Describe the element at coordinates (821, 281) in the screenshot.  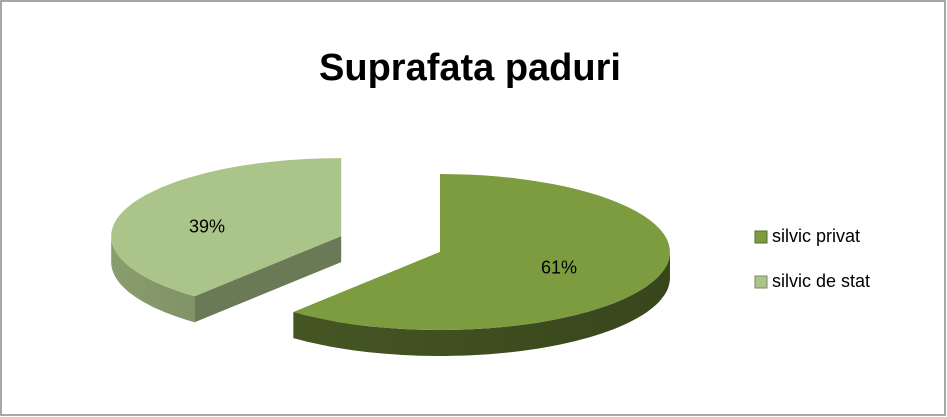
I see `legend-label: silvic de stat` at that location.